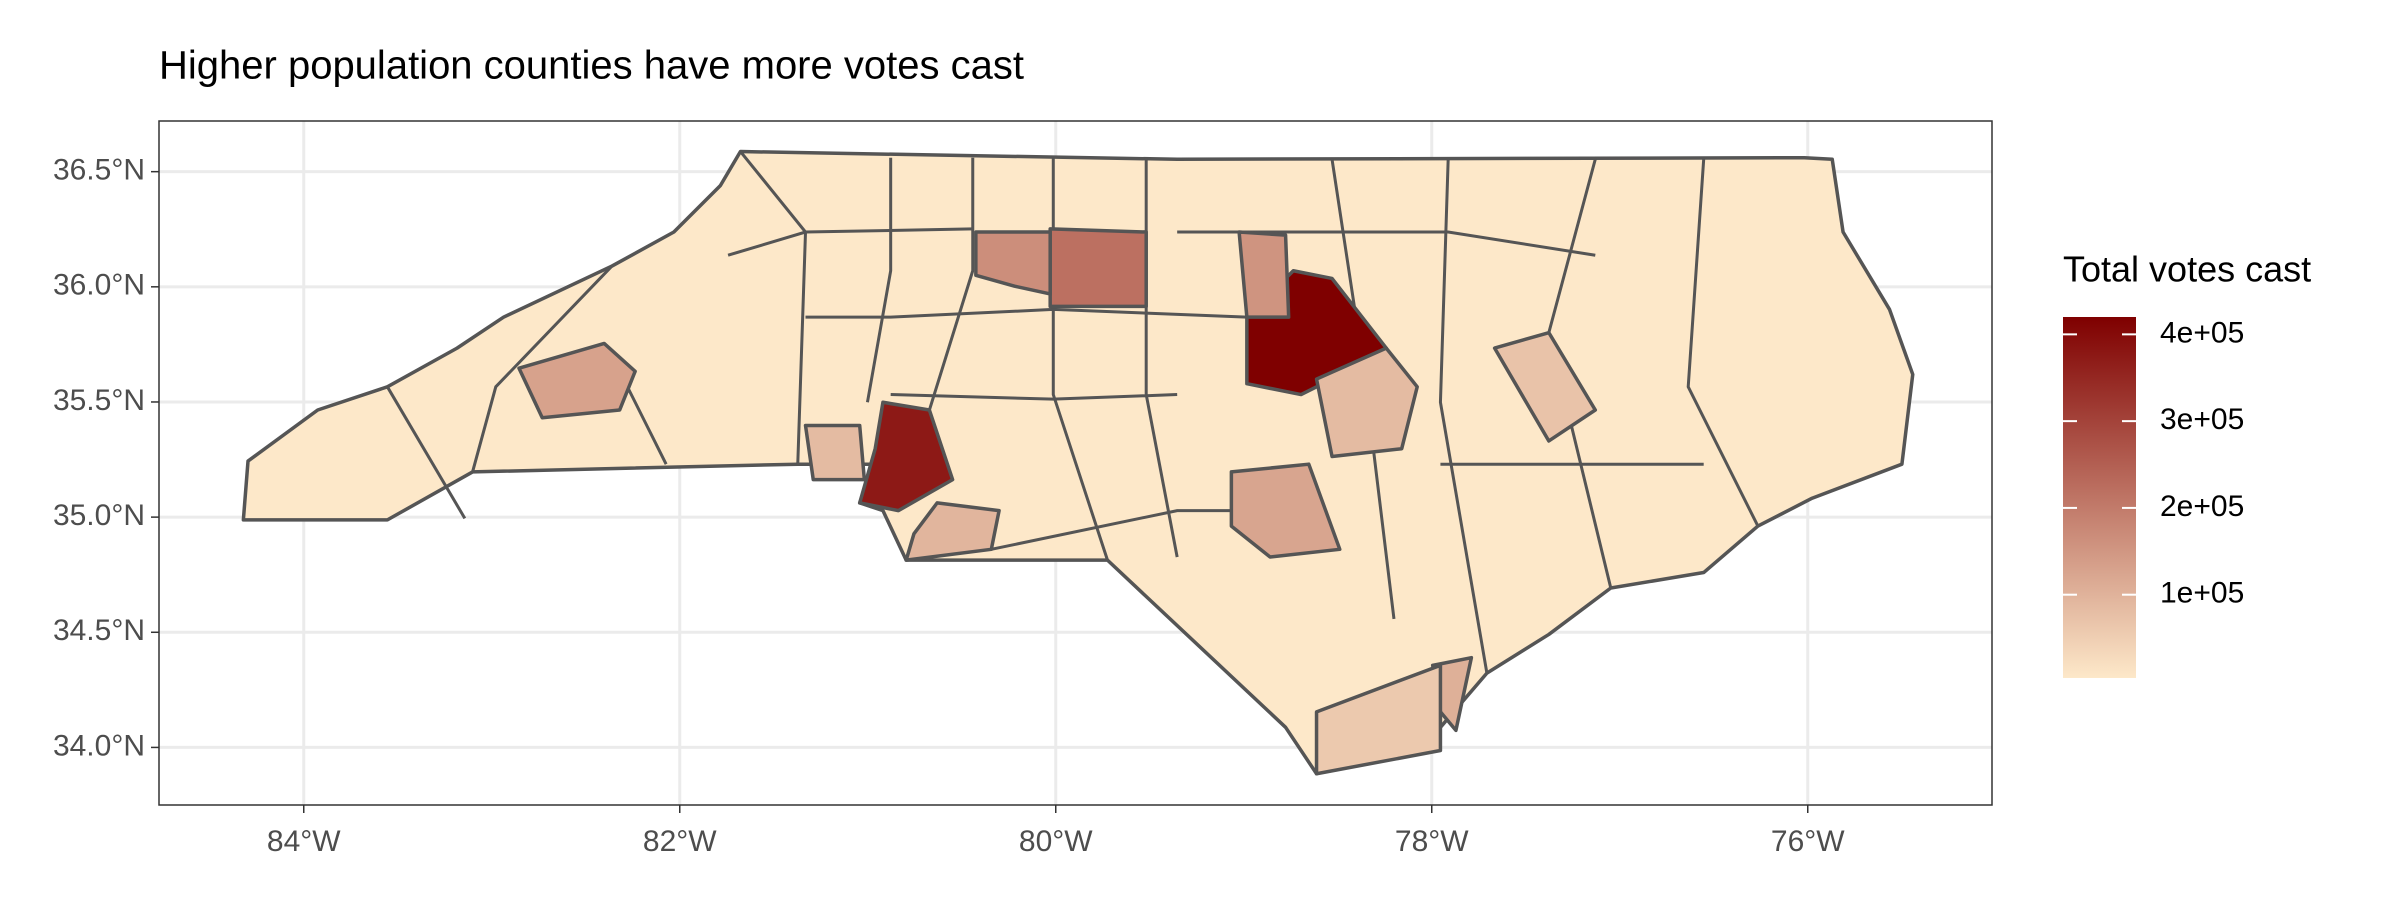 This screenshot has width=2400, height=900. I want to click on y-tick-label: 35.0°N, so click(99, 515).